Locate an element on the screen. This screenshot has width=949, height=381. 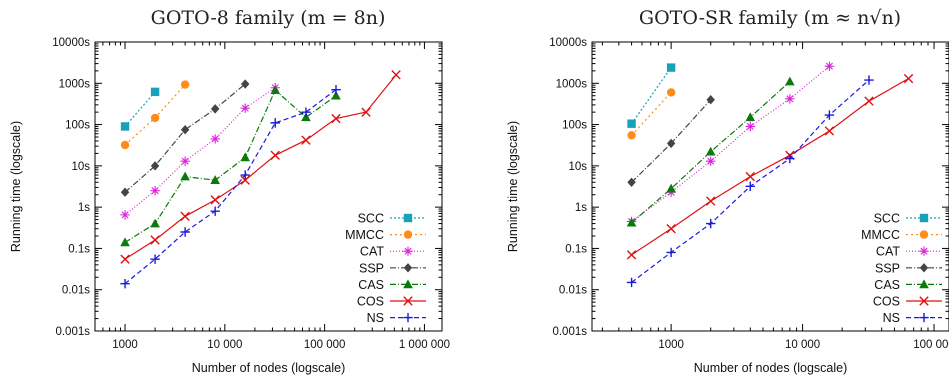
legend-label: SCC is located at coordinates (887, 219).